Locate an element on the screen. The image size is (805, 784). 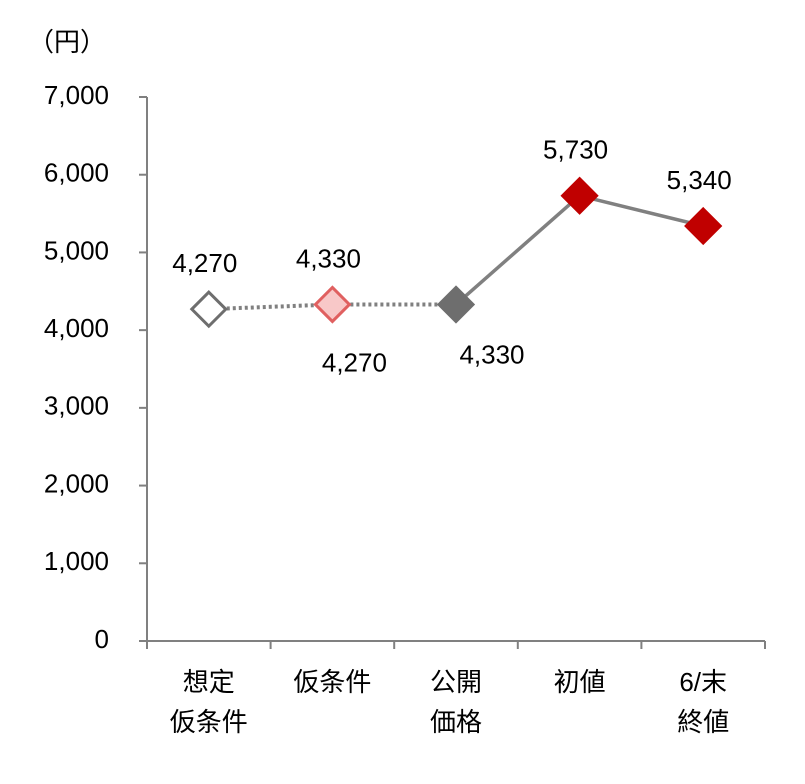
x-tick-label: 終値 is located at coordinates (703, 722).